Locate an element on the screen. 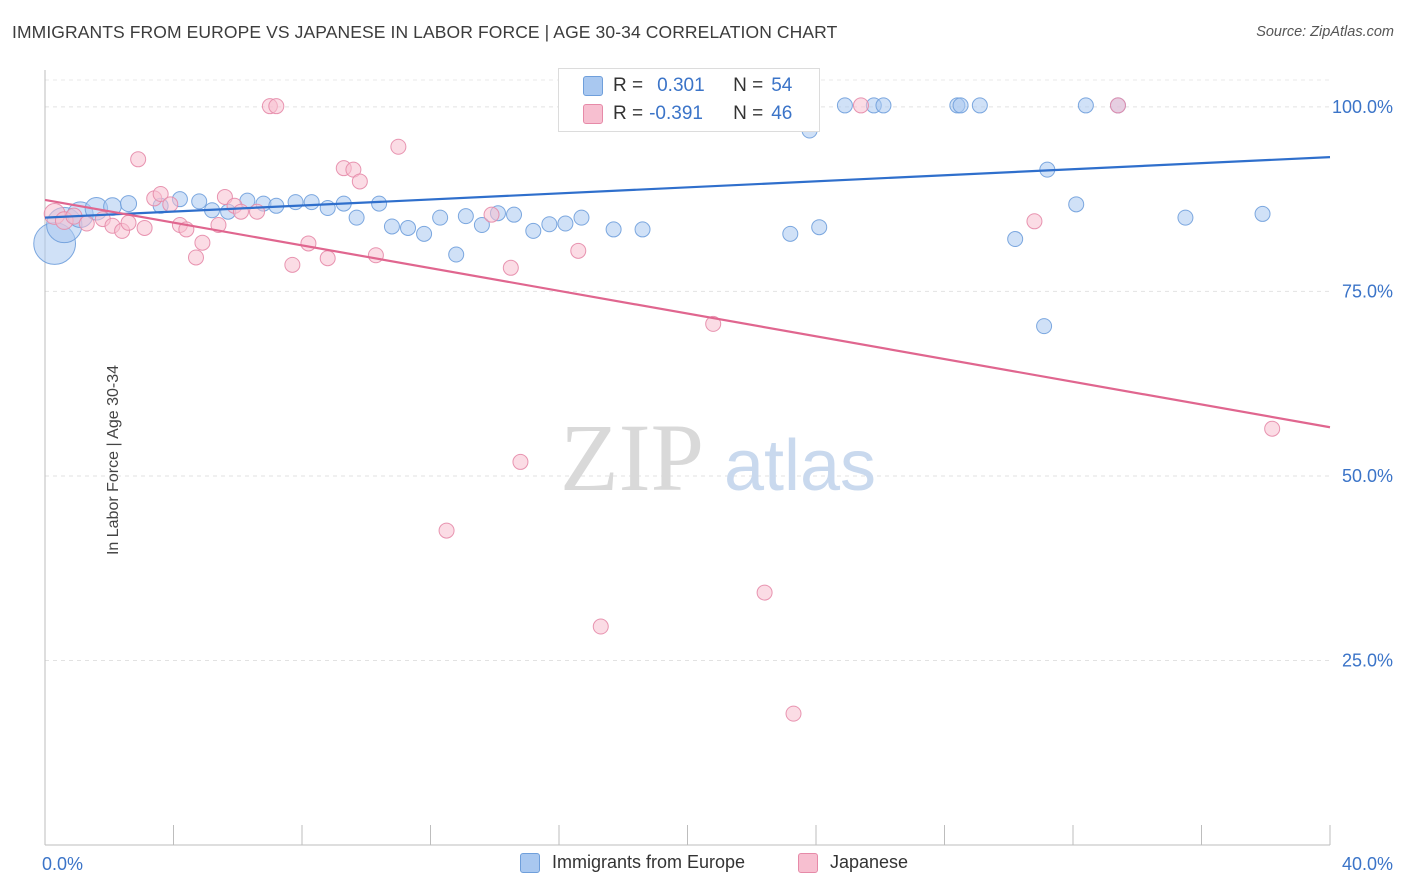  watermark: ZIP atlas is located at coordinates (718, 457).